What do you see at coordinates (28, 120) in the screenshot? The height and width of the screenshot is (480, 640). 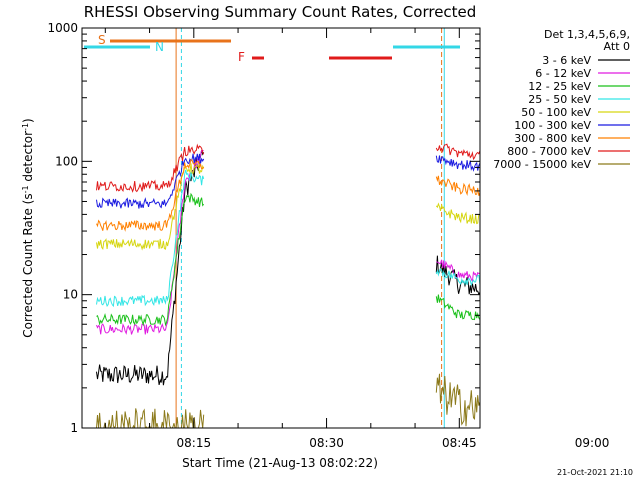 I see `y-axis-label-end: )` at bounding box center [28, 120].